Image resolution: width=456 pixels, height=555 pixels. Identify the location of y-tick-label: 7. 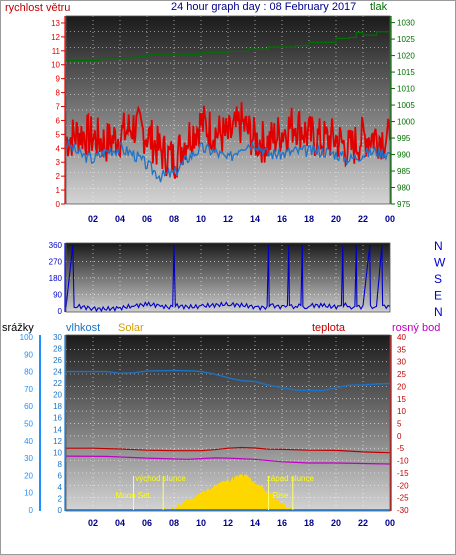
(58, 107).